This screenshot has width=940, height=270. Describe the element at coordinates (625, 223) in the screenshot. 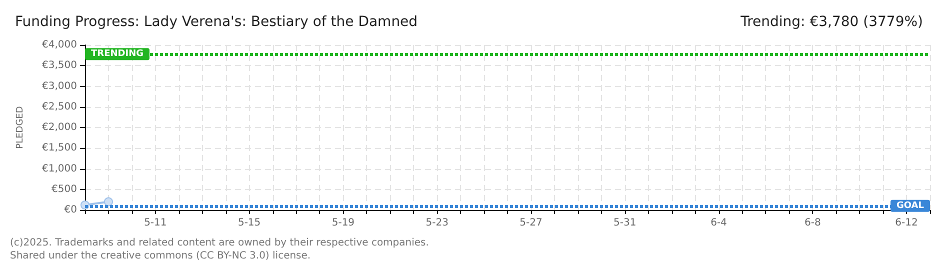

I see `x-tick-label: 5-31` at that location.